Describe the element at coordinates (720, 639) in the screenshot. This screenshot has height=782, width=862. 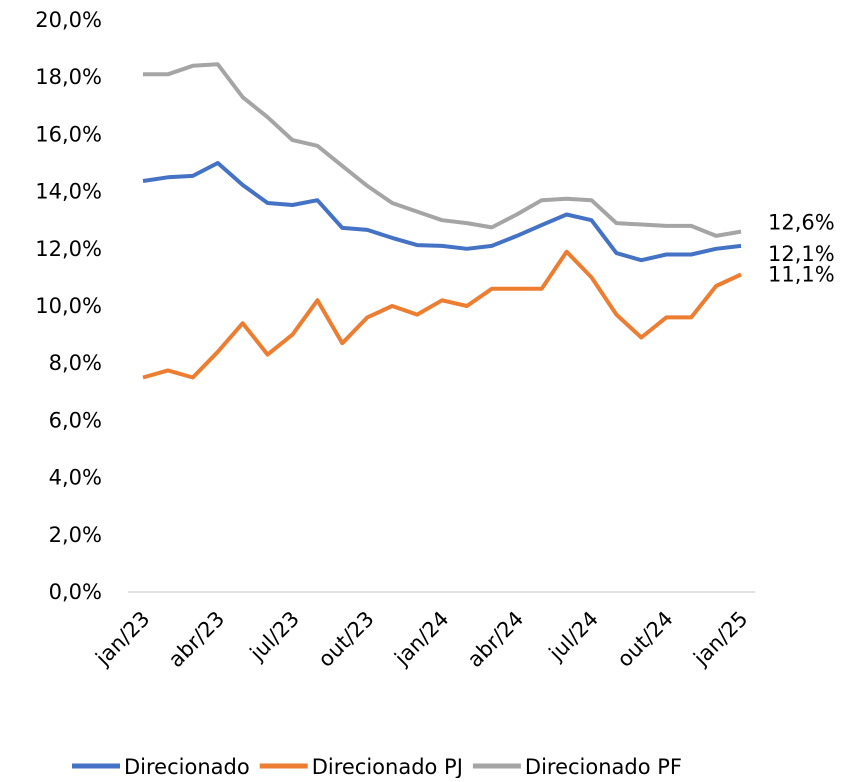
I see `x-tick-label: jan/25` at that location.